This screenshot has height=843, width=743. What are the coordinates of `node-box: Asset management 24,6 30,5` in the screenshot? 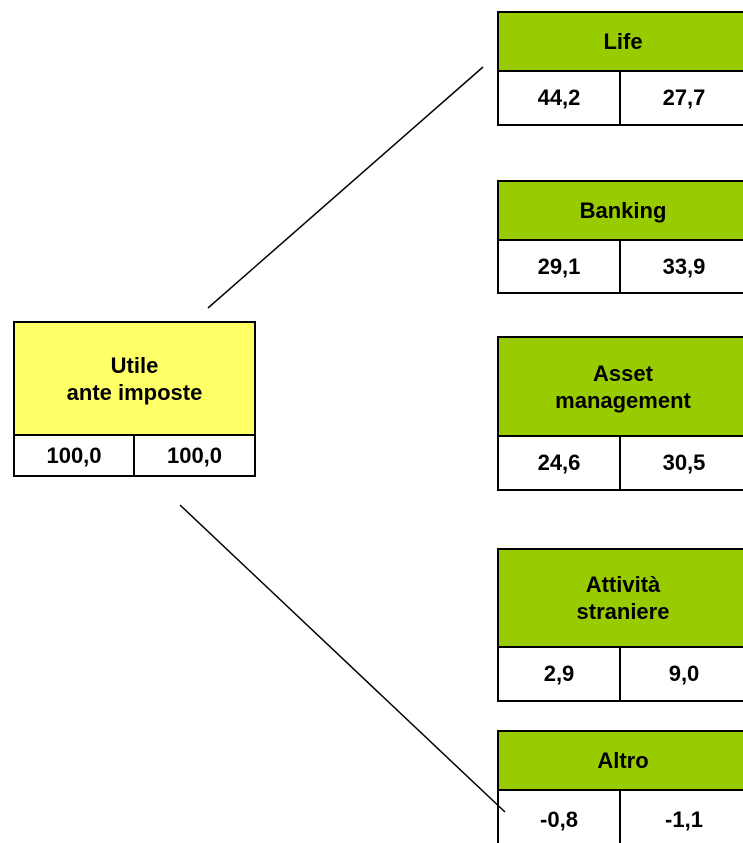 It's located at (620, 413).